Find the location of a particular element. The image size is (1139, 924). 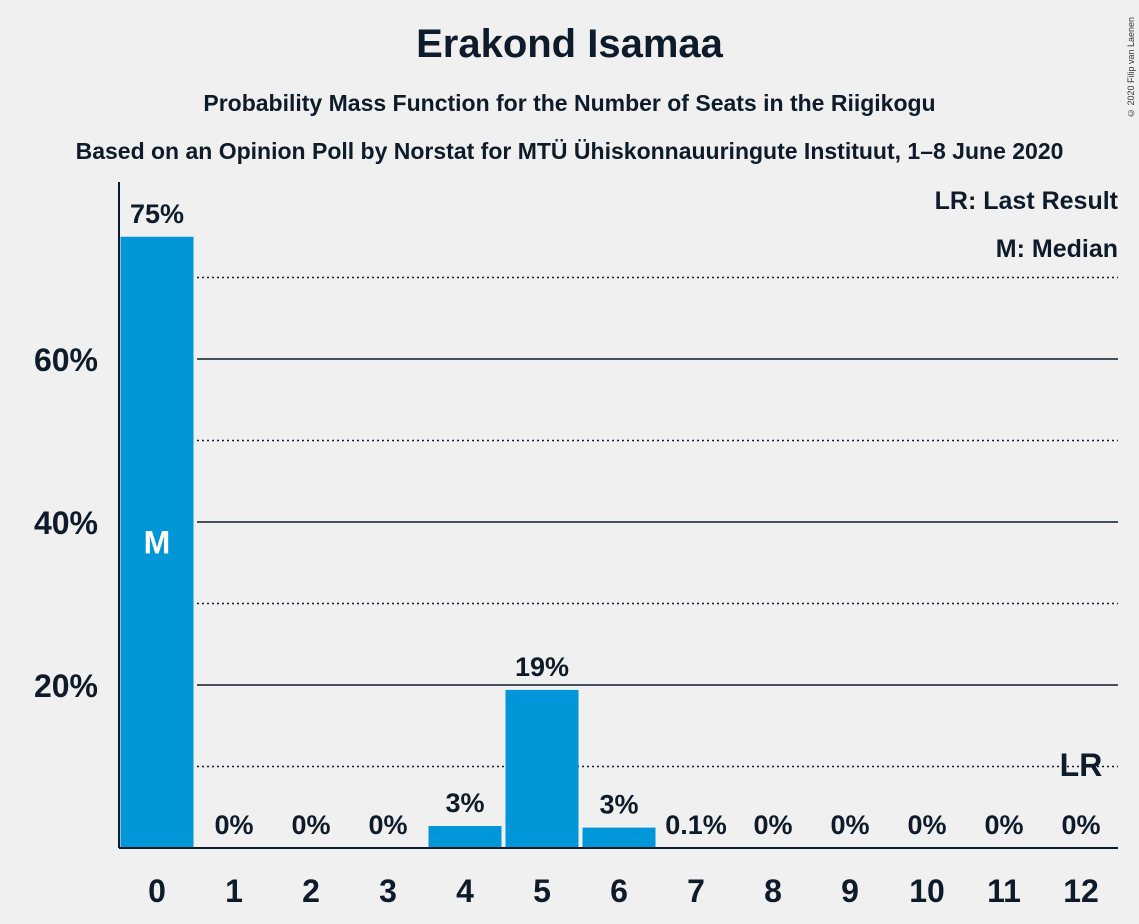

x-tick-label: 6 is located at coordinates (619, 891).